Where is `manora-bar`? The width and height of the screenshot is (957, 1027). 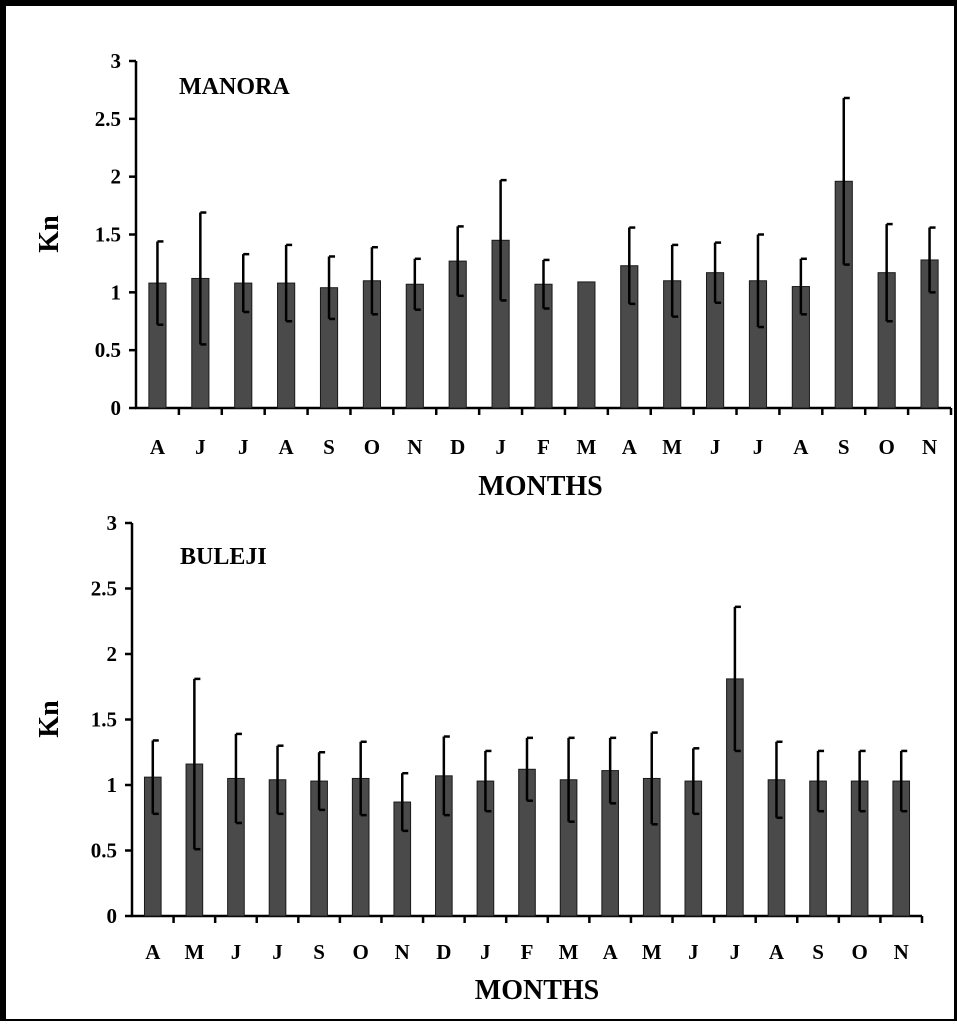
manora-bar is located at coordinates (586, 345).